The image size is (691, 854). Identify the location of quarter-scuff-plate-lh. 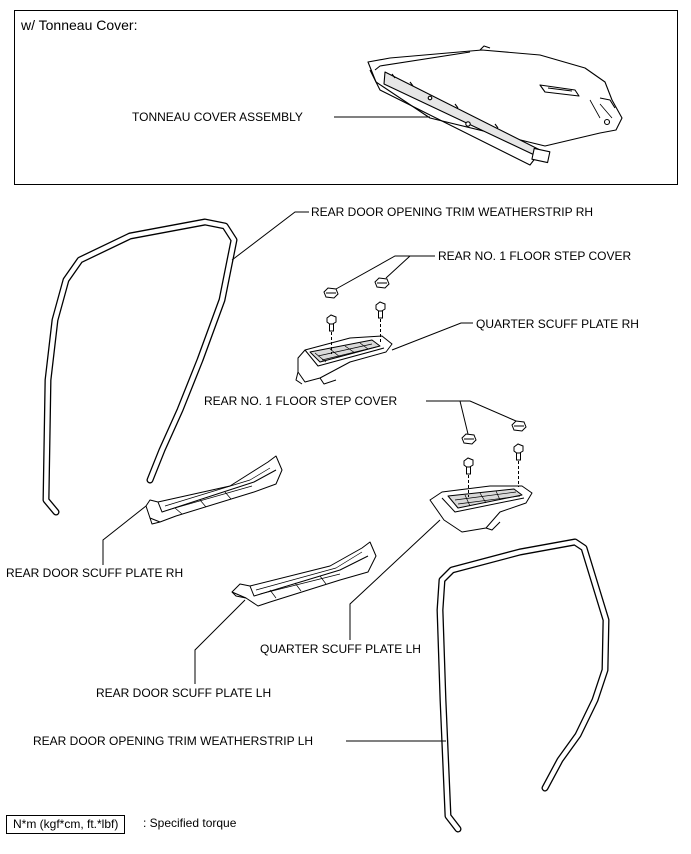
(481, 509).